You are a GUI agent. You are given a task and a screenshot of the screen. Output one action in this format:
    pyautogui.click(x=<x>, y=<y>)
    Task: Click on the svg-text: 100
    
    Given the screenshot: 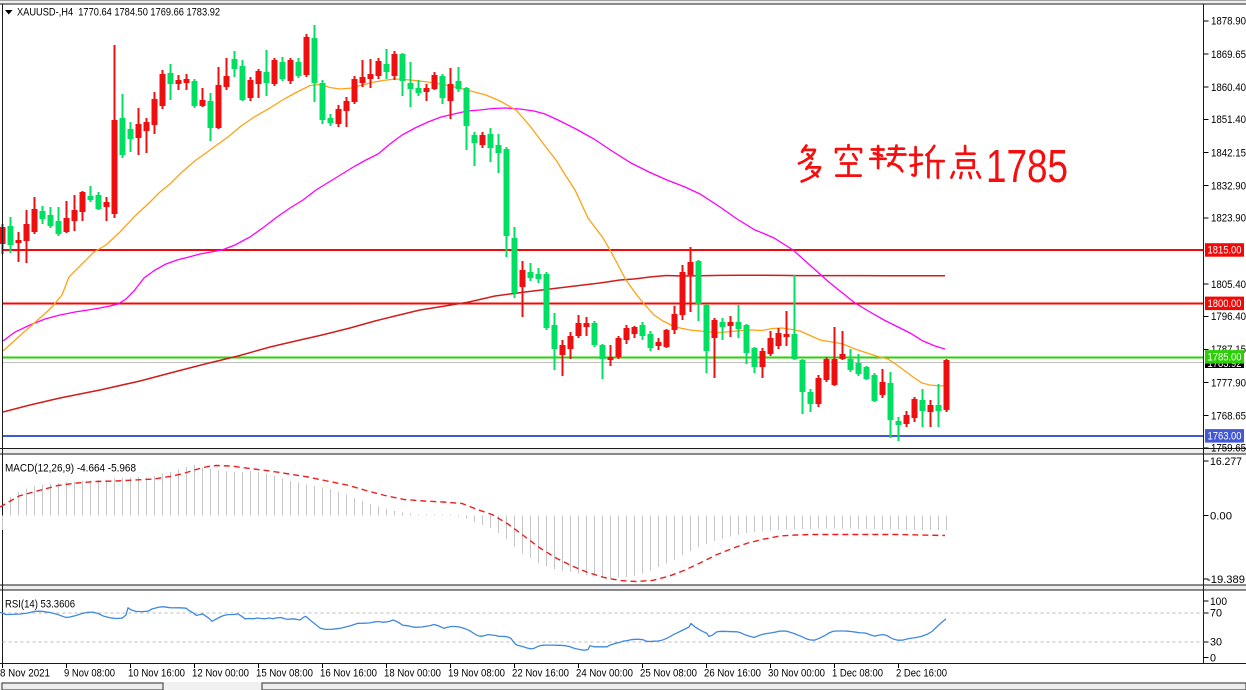 What is the action you would take?
    pyautogui.click(x=1218, y=602)
    